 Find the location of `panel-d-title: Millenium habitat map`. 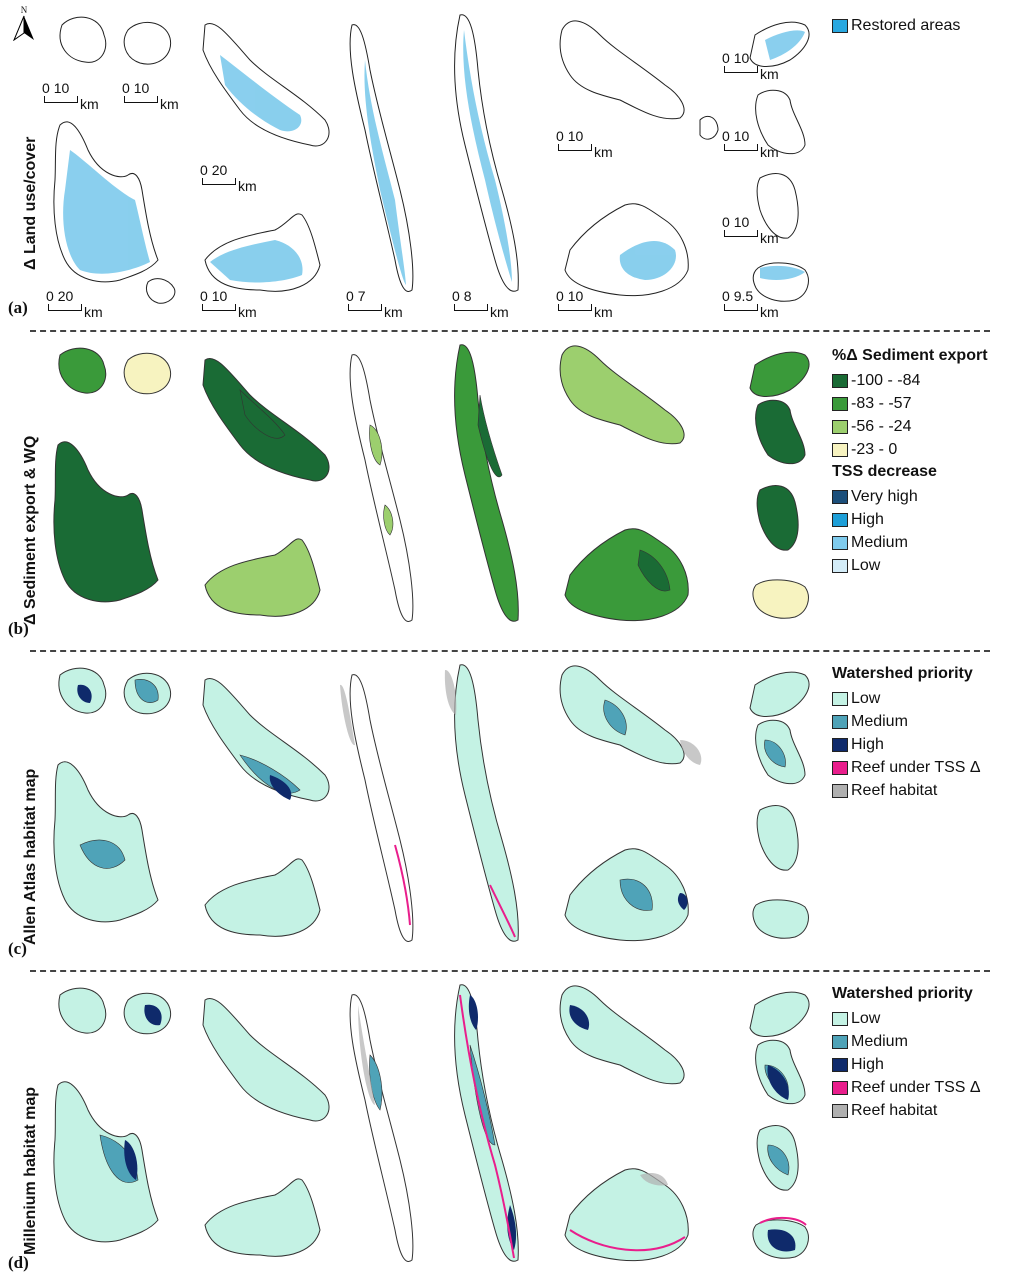

panel-d-title: Millenium habitat map is located at coordinates (30, 1170).